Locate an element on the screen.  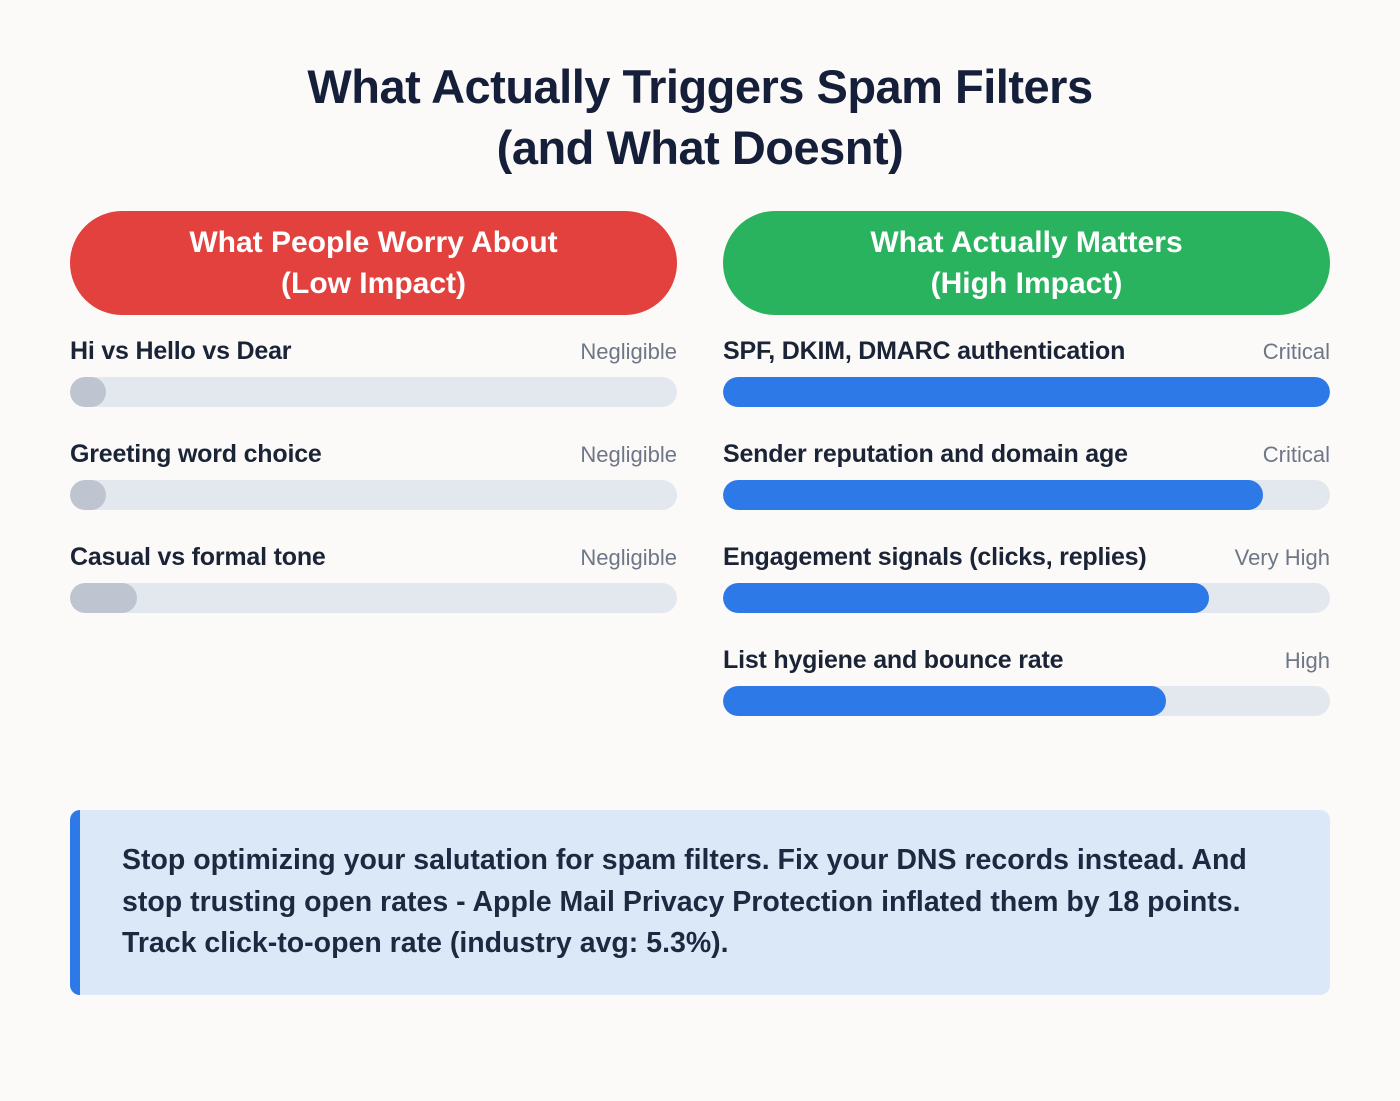
metric-row-header: SPF, DKIM, DMARC authentication Critical is located at coordinates (1026, 351).